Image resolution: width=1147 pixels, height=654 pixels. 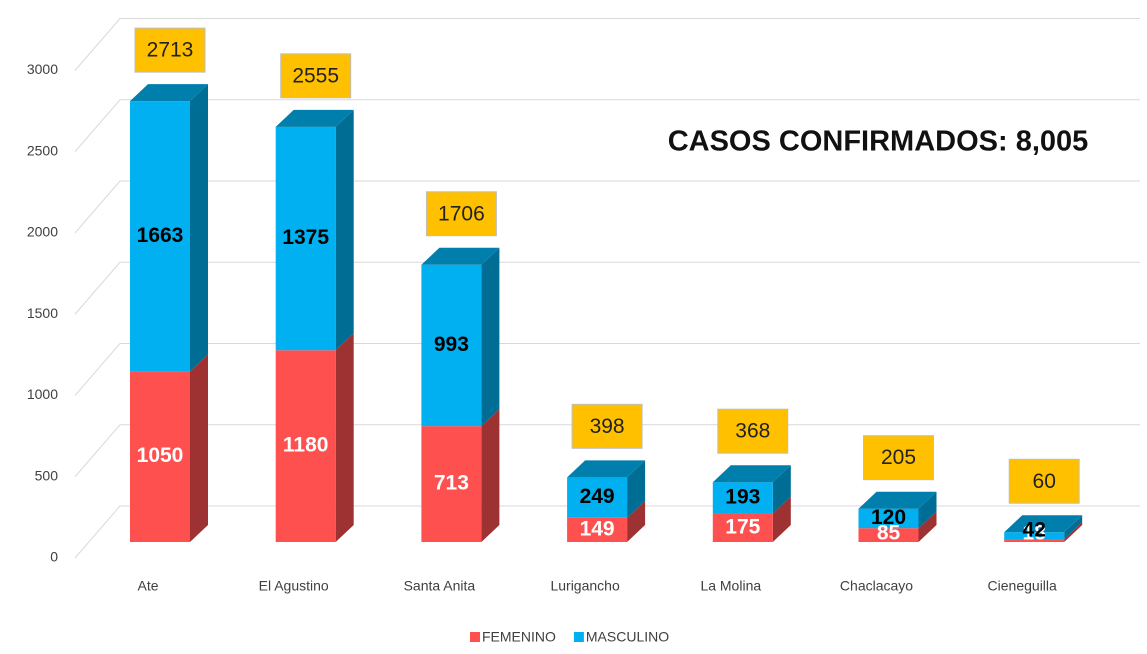 What do you see at coordinates (42, 313) in the screenshot?
I see `y-tick-label: 1500` at bounding box center [42, 313].